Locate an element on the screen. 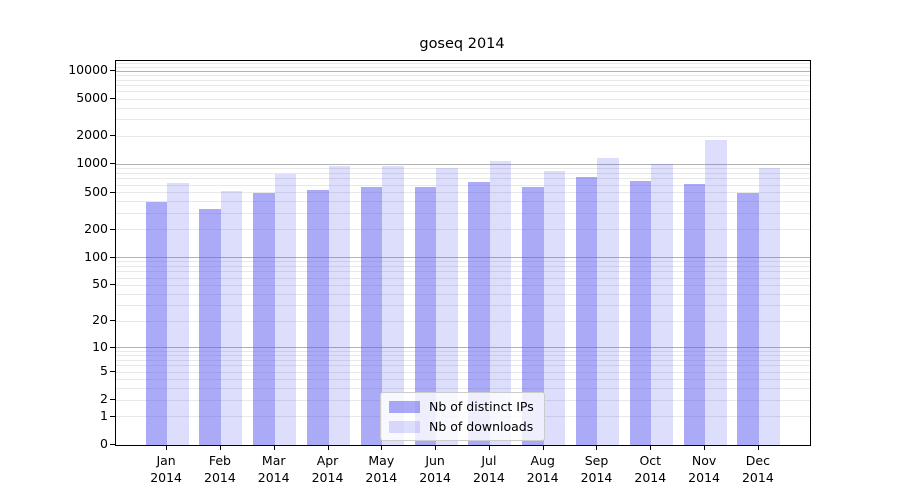  y-tick-label: 1000 is located at coordinates (92, 163).